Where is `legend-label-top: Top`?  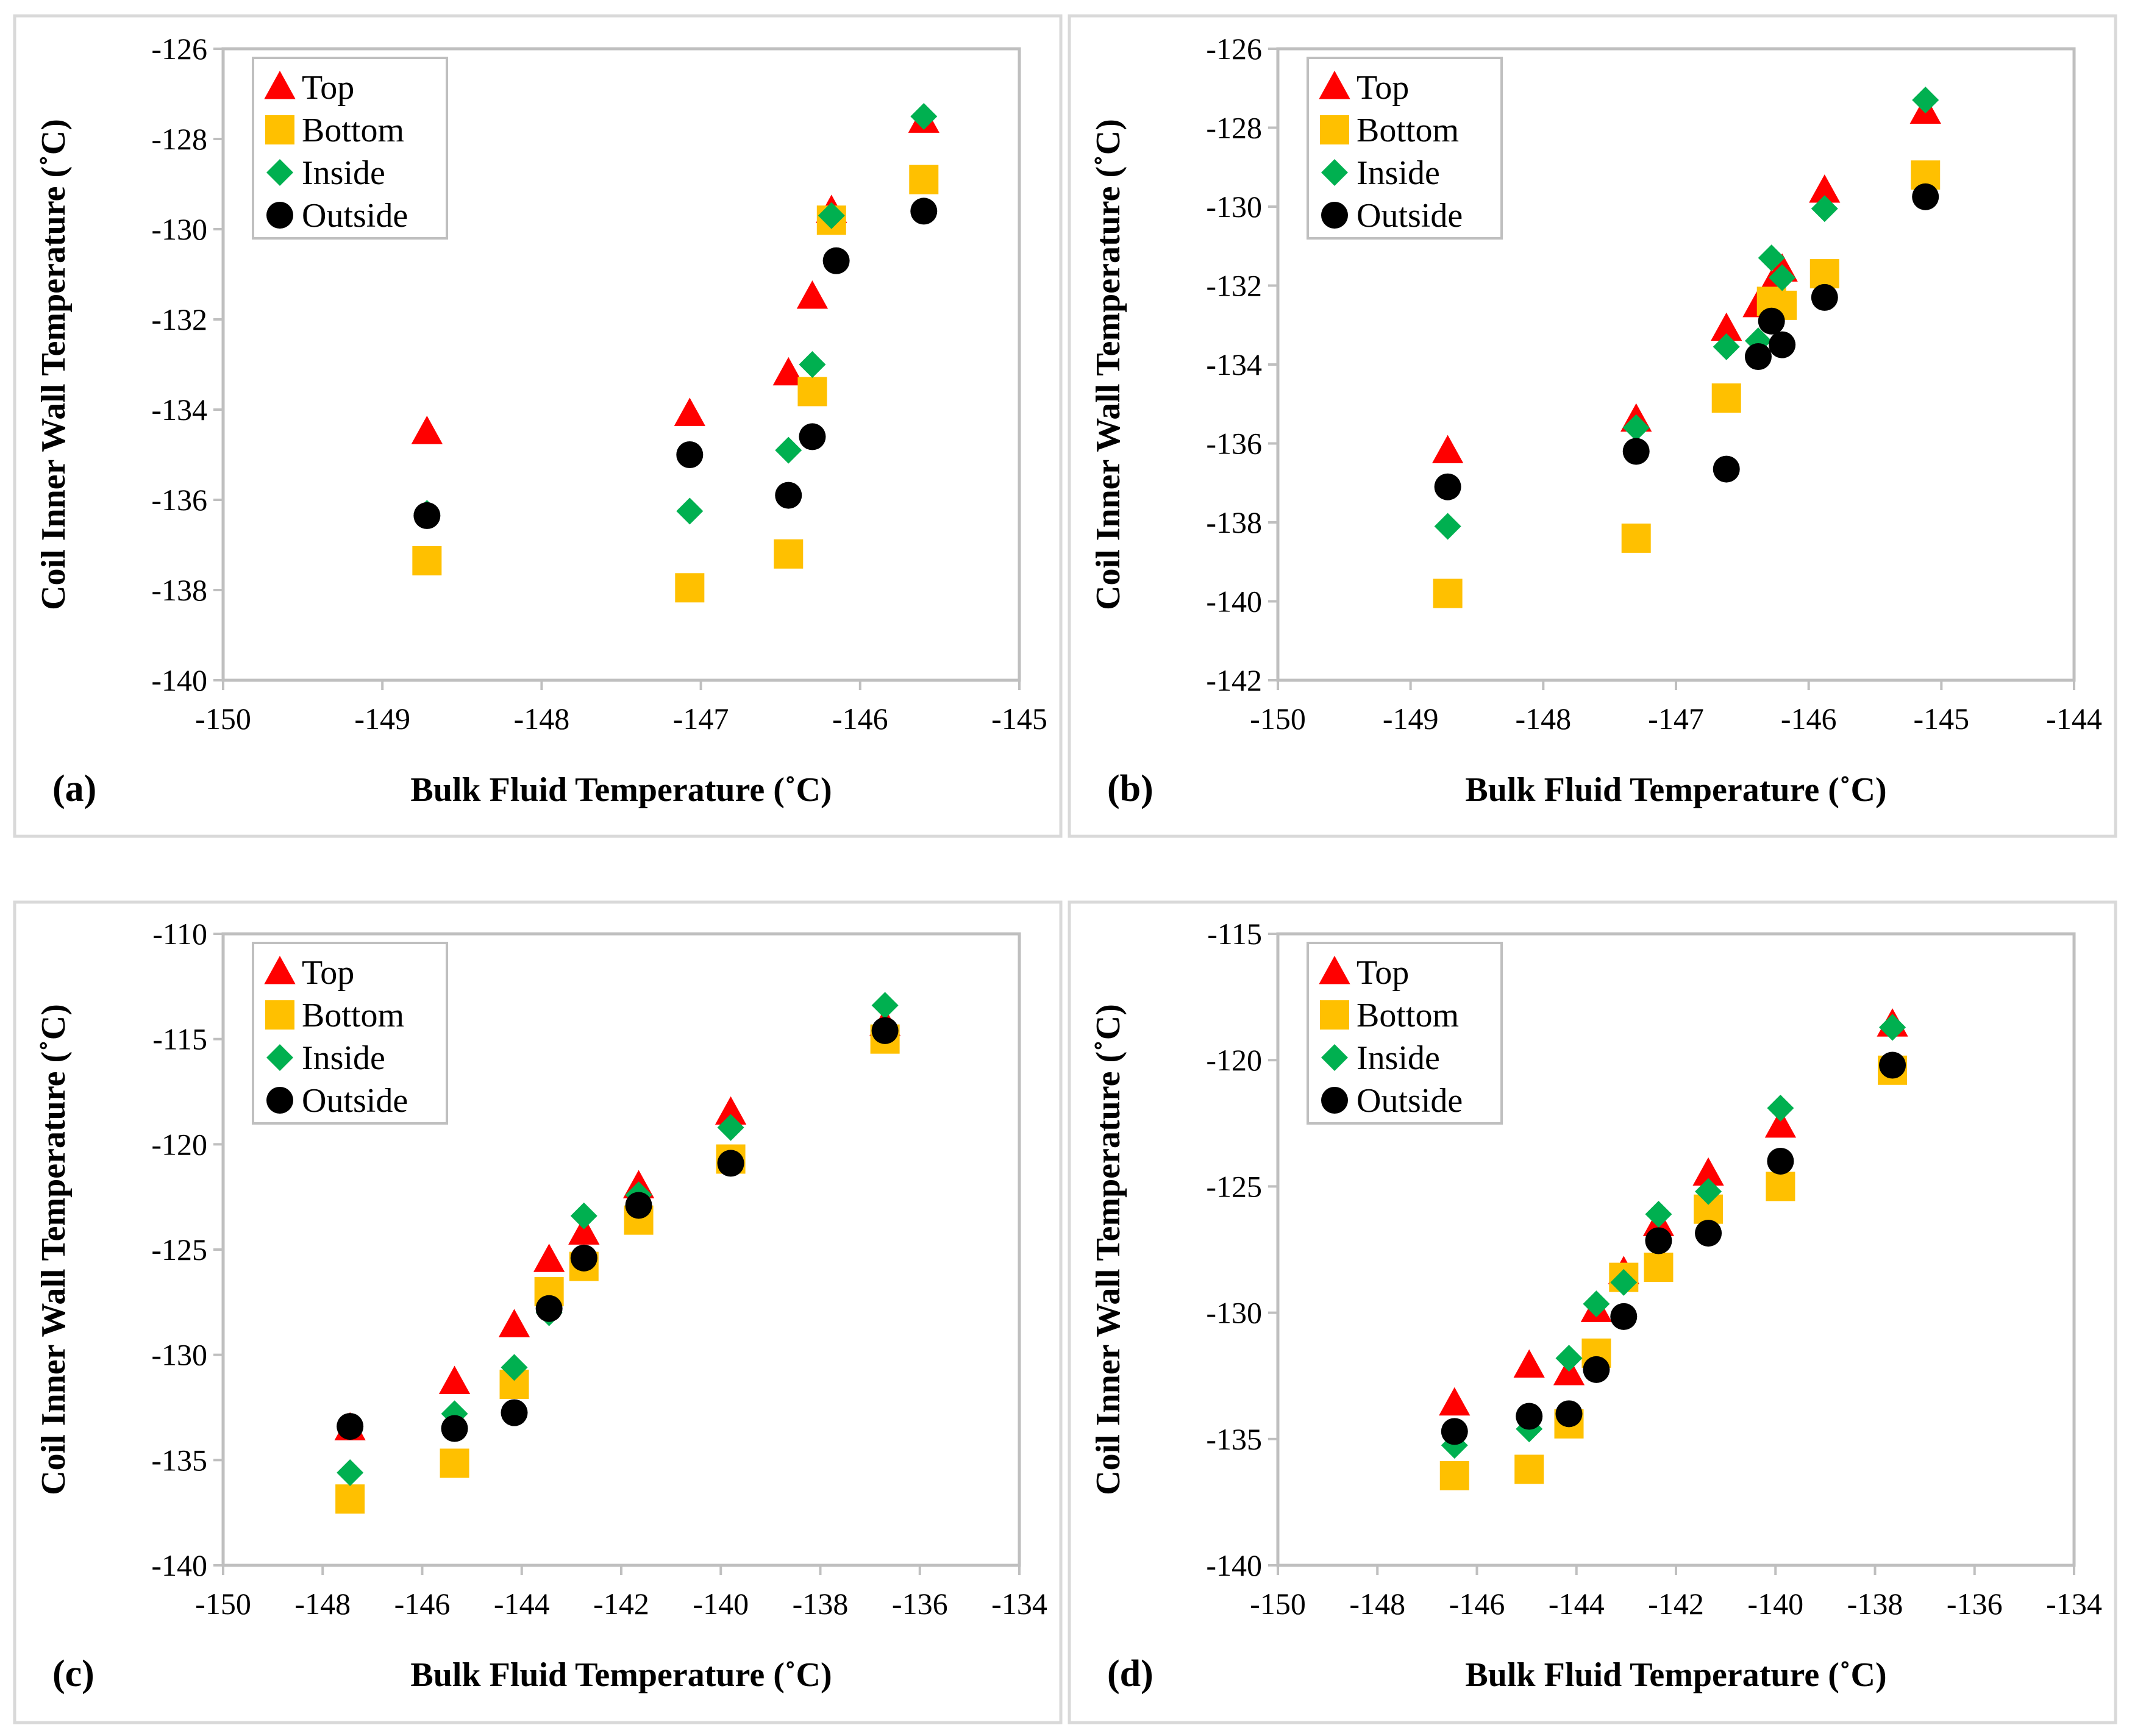 legend-label-top: Top is located at coordinates (1383, 973).